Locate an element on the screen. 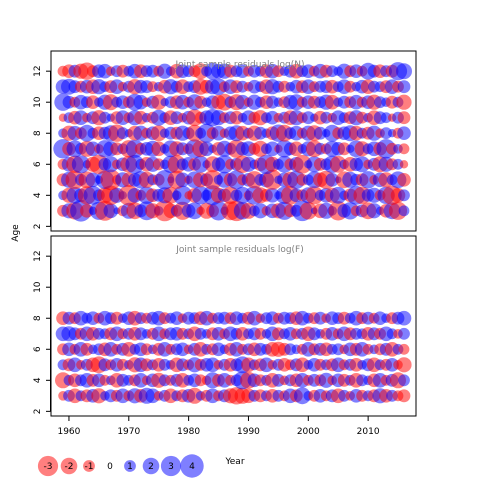 The width and height of the screenshot is (480, 480). x-tick-label: 2000 is located at coordinates (308, 432).